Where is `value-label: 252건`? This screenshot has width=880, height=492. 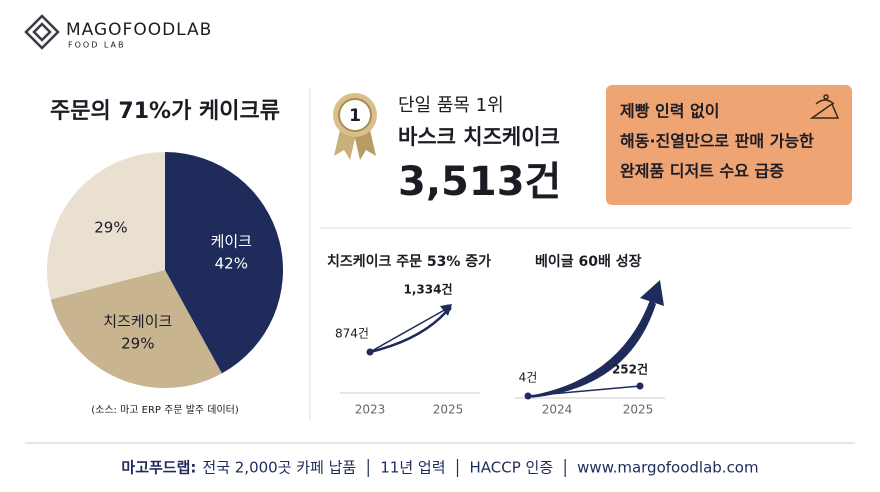 value-label: 252건 is located at coordinates (630, 369).